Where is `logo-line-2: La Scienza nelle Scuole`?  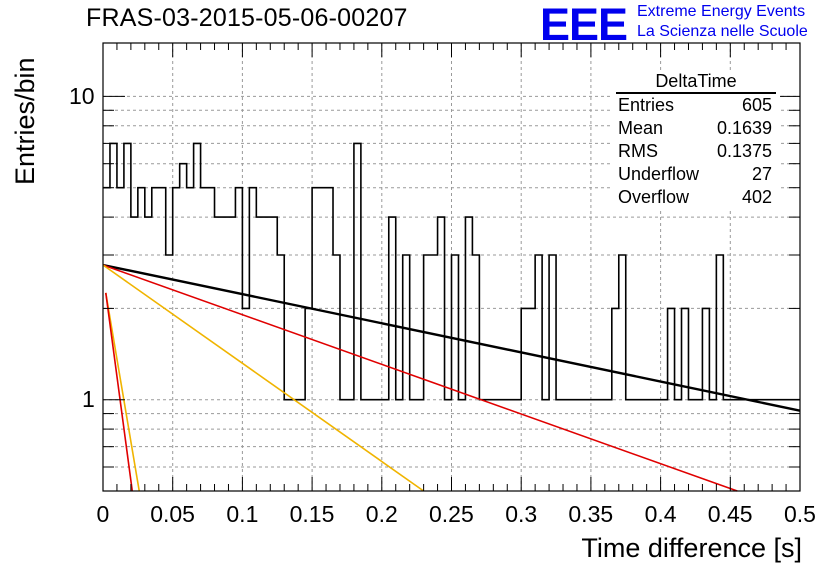 logo-line-2: La Scienza nelle Scuole is located at coordinates (722, 31).